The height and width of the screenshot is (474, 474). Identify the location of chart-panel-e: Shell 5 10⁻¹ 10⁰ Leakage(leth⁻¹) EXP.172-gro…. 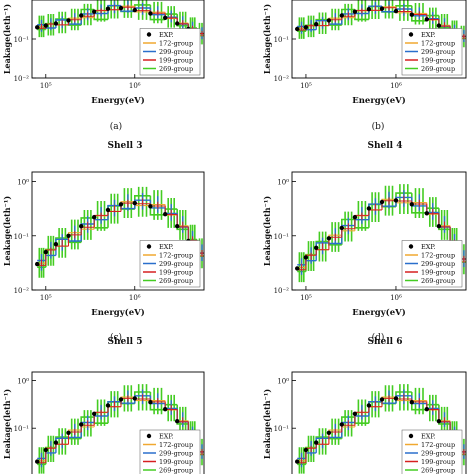
(103, 405).